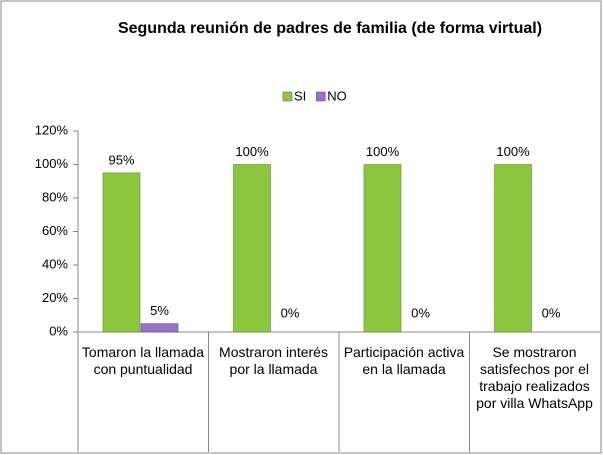  What do you see at coordinates (55, 263) in the screenshot?
I see `y-tick-label: 40%` at bounding box center [55, 263].